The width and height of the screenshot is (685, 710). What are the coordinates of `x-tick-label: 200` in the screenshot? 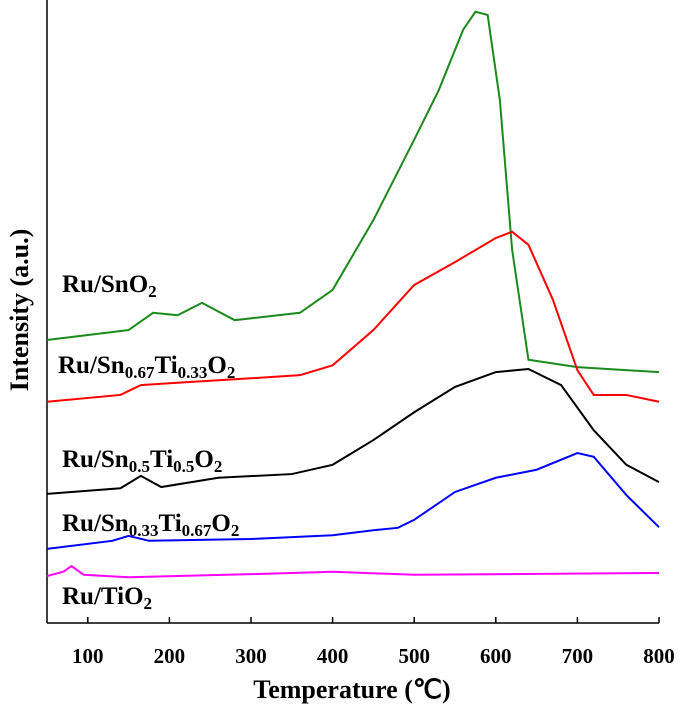 It's located at (170, 656).